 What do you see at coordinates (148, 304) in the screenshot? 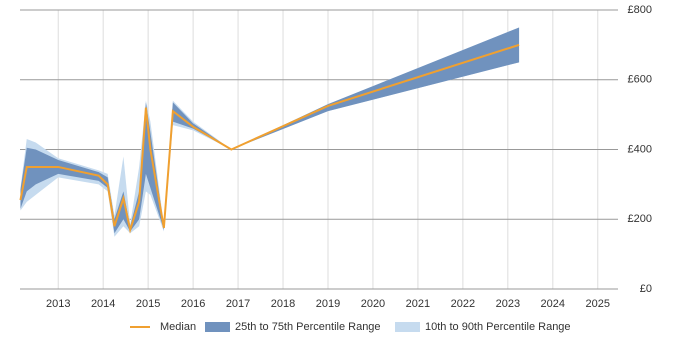
I see `x-tick-label: 2015` at bounding box center [148, 304].